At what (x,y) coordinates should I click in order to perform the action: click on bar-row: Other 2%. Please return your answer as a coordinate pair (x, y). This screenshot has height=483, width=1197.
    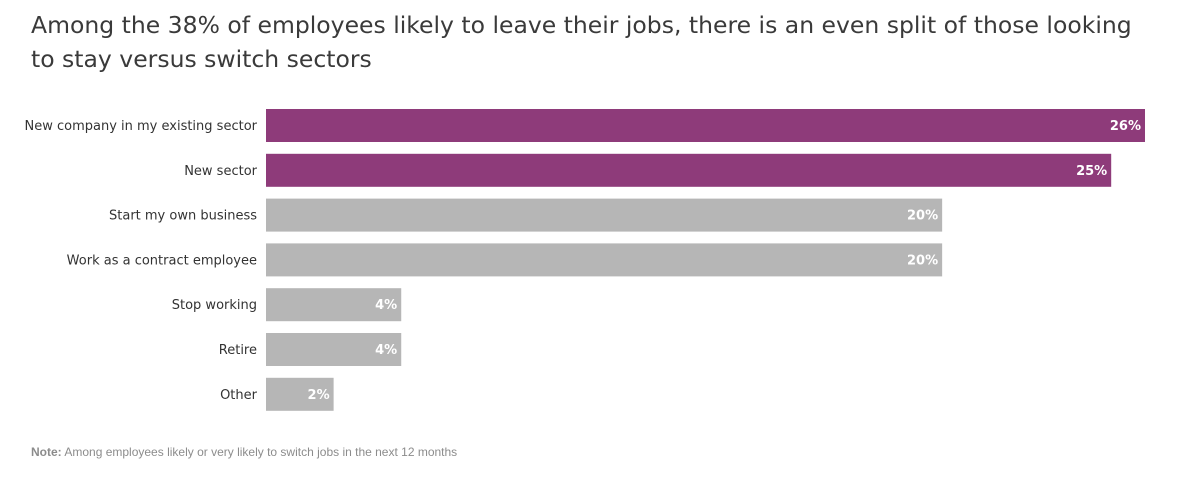
    Looking at the image, I should click on (277, 394).